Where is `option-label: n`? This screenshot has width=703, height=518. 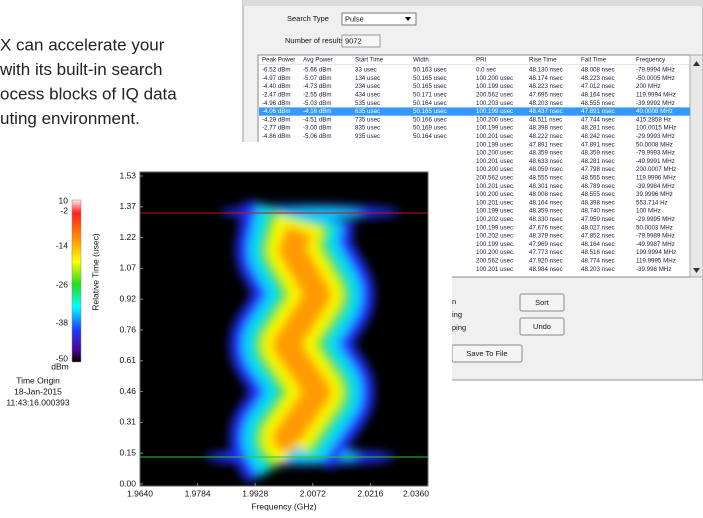 option-label: n is located at coordinates (454, 301).